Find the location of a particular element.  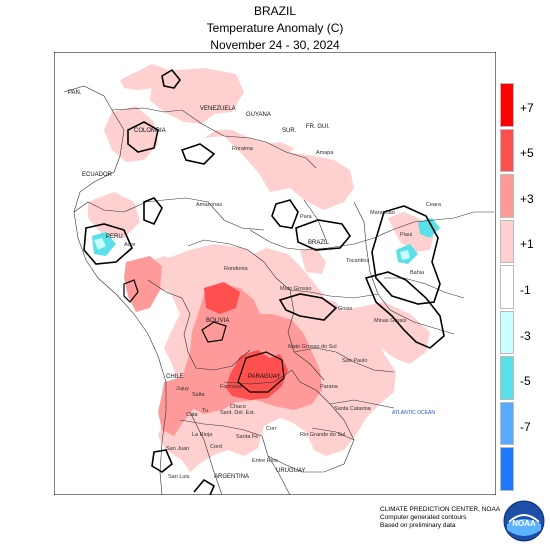

label-santa-fe: Santa Fe is located at coordinates (247, 437).